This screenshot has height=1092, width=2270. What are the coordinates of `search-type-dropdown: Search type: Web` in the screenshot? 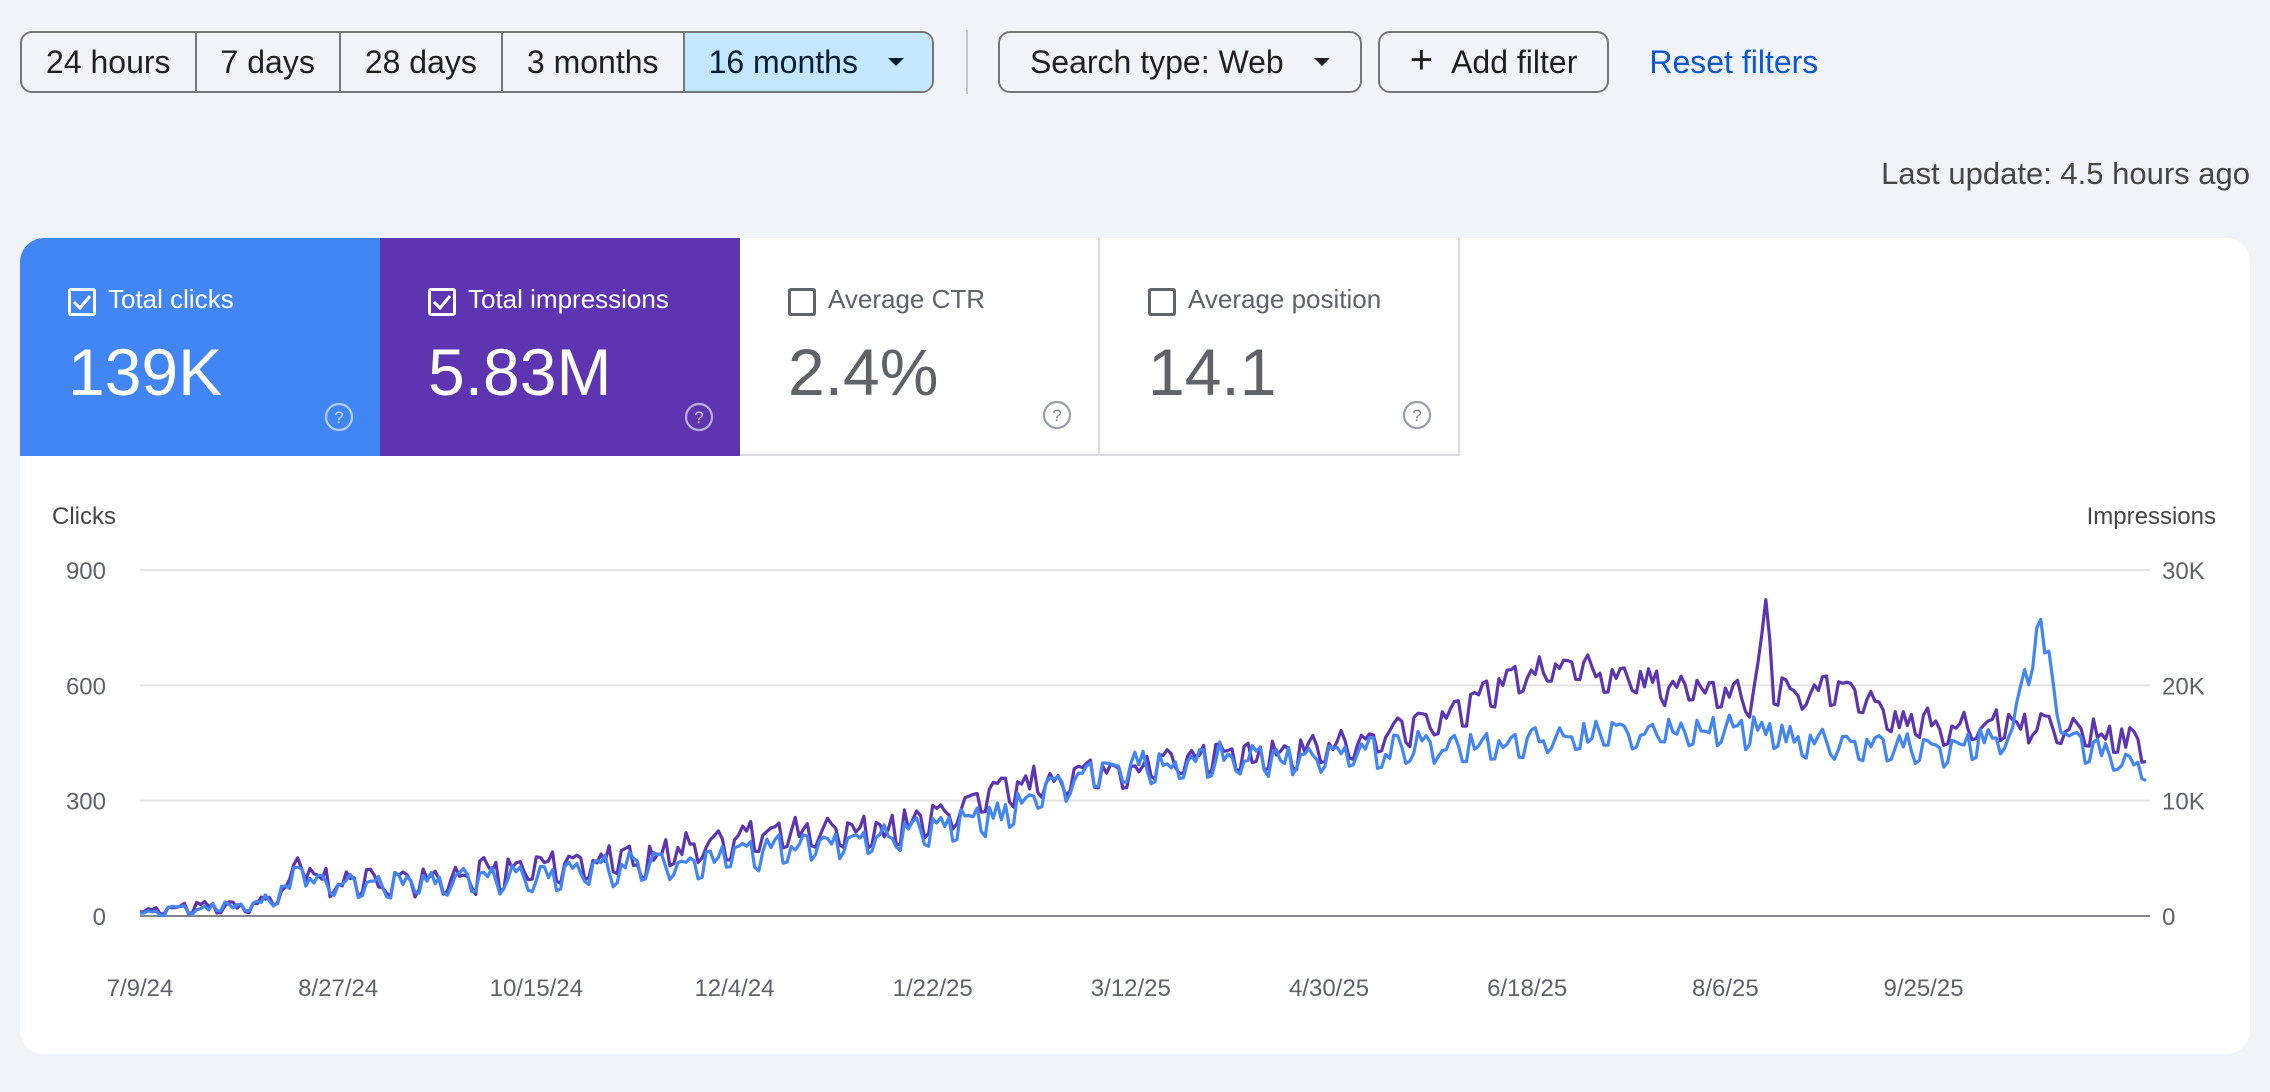 It's located at (1179, 62).